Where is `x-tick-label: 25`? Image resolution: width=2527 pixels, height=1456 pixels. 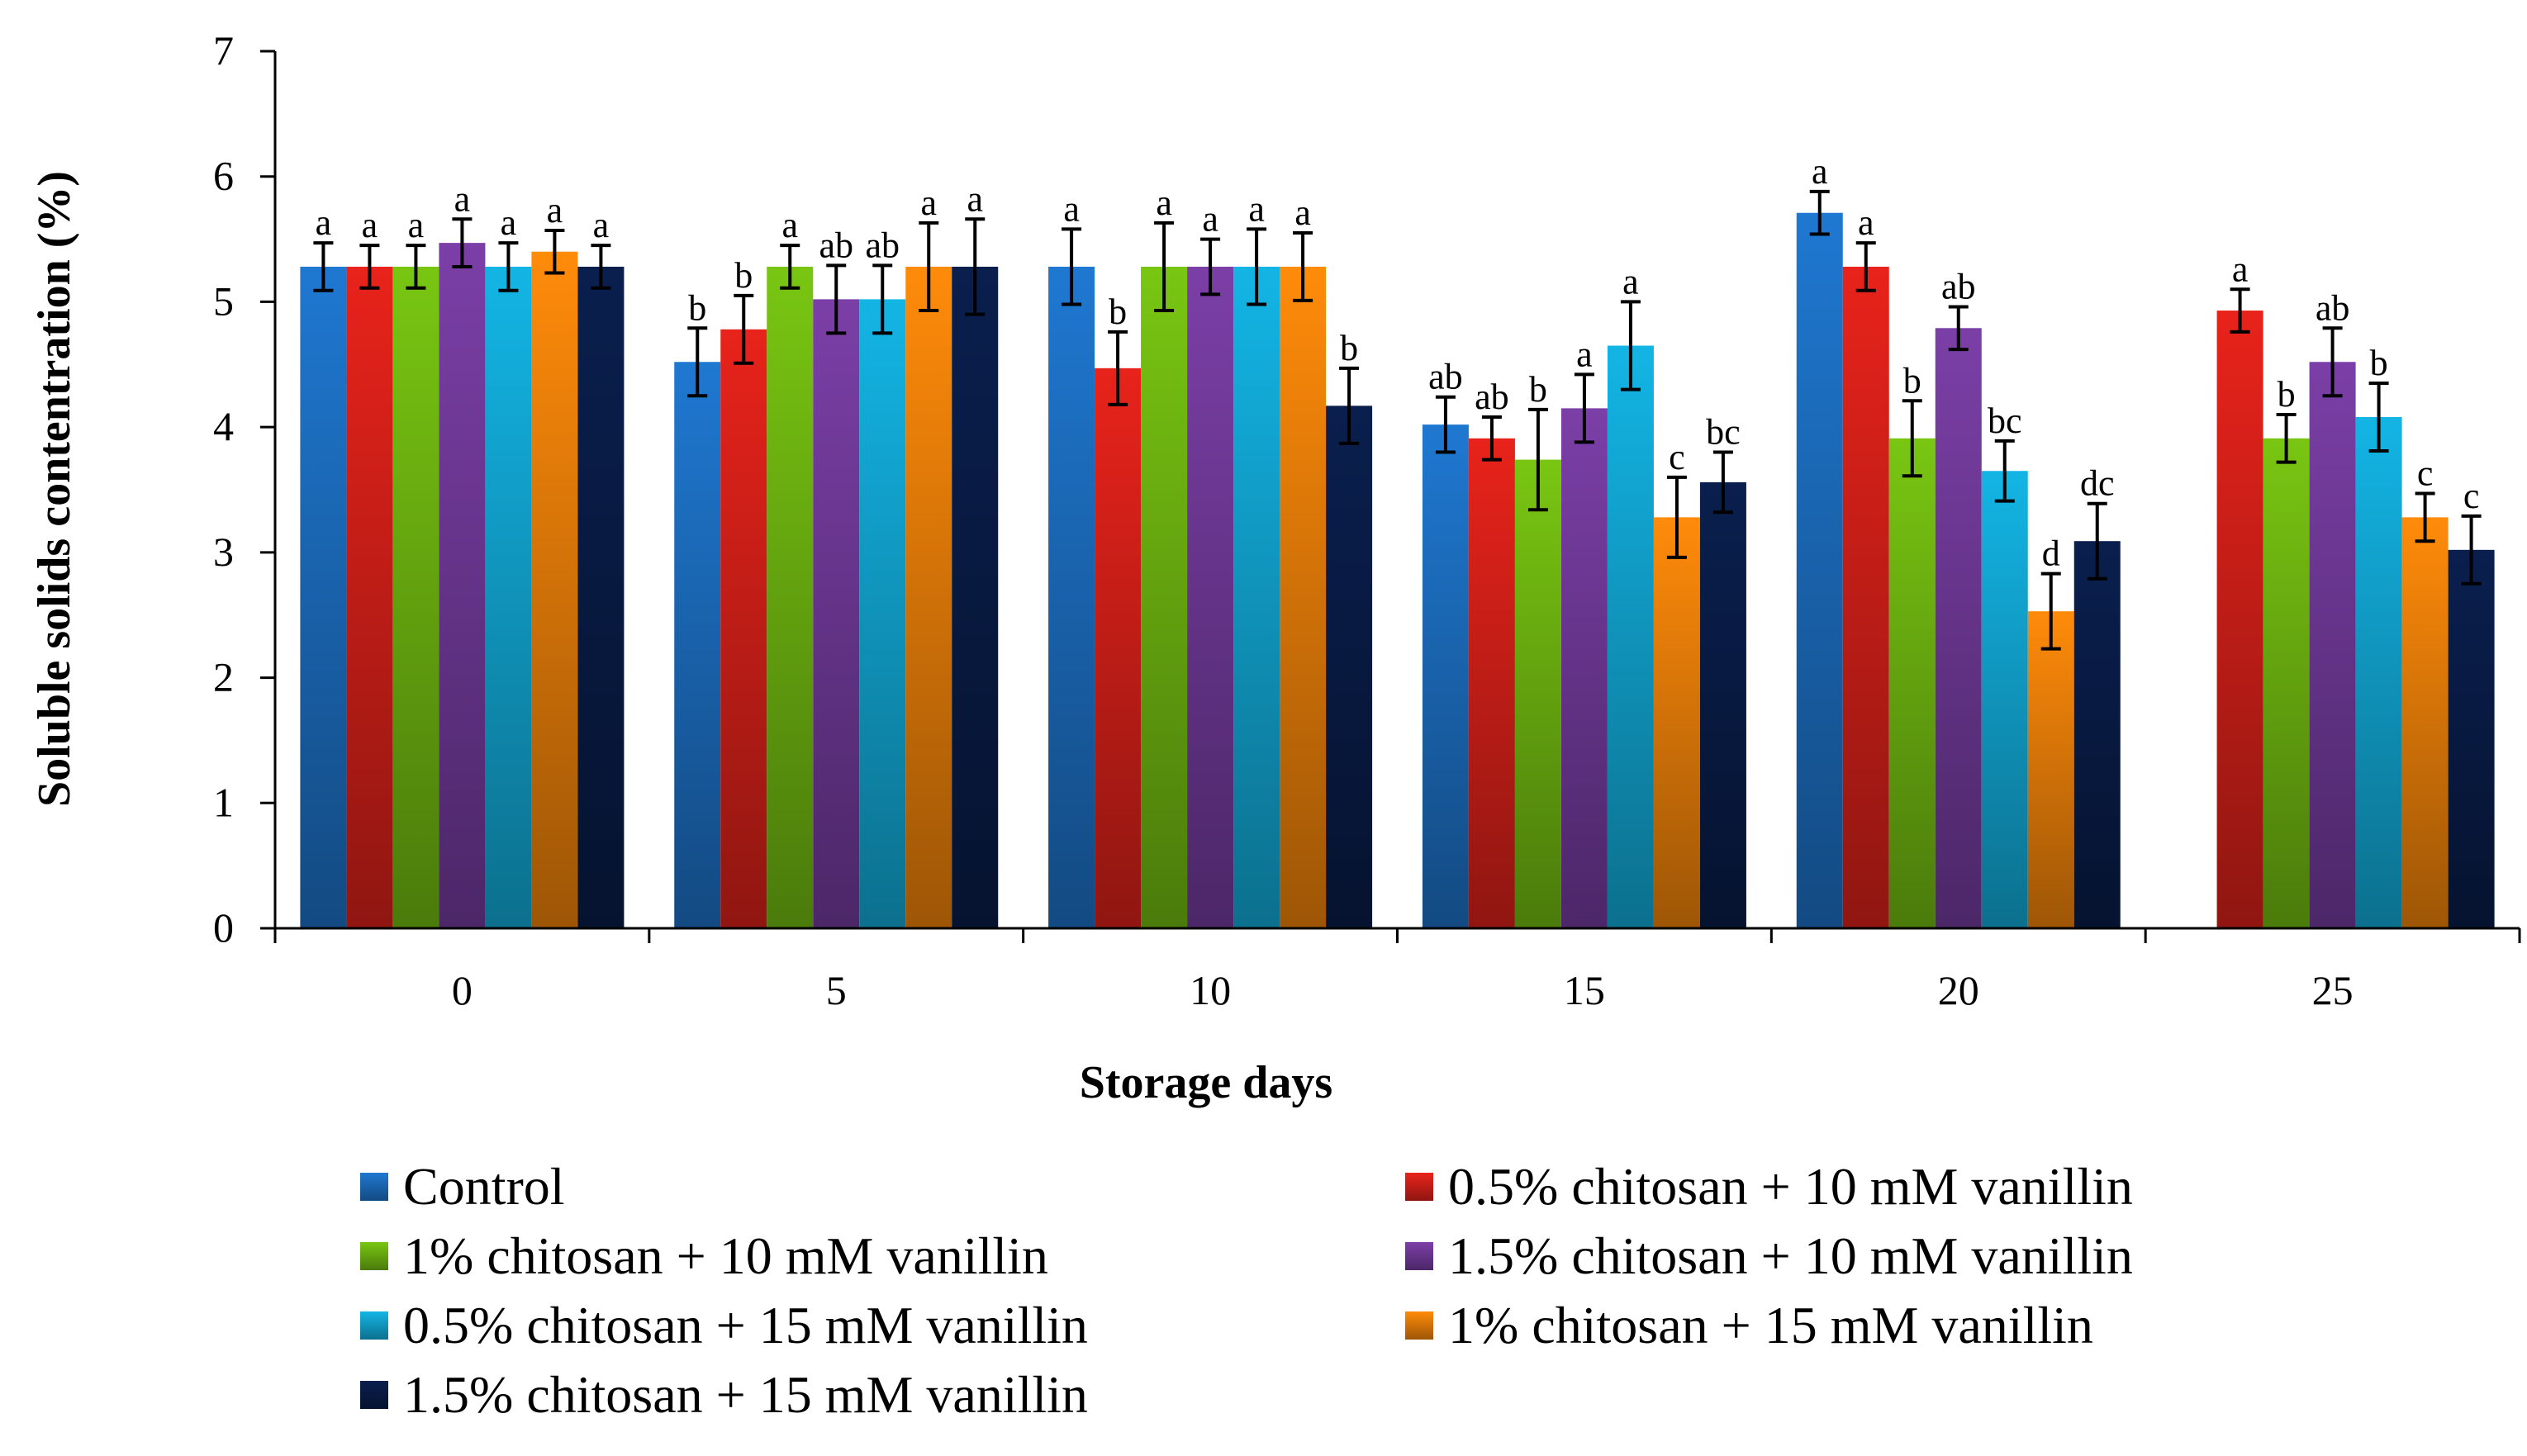 x-tick-label: 25 is located at coordinates (2333, 990).